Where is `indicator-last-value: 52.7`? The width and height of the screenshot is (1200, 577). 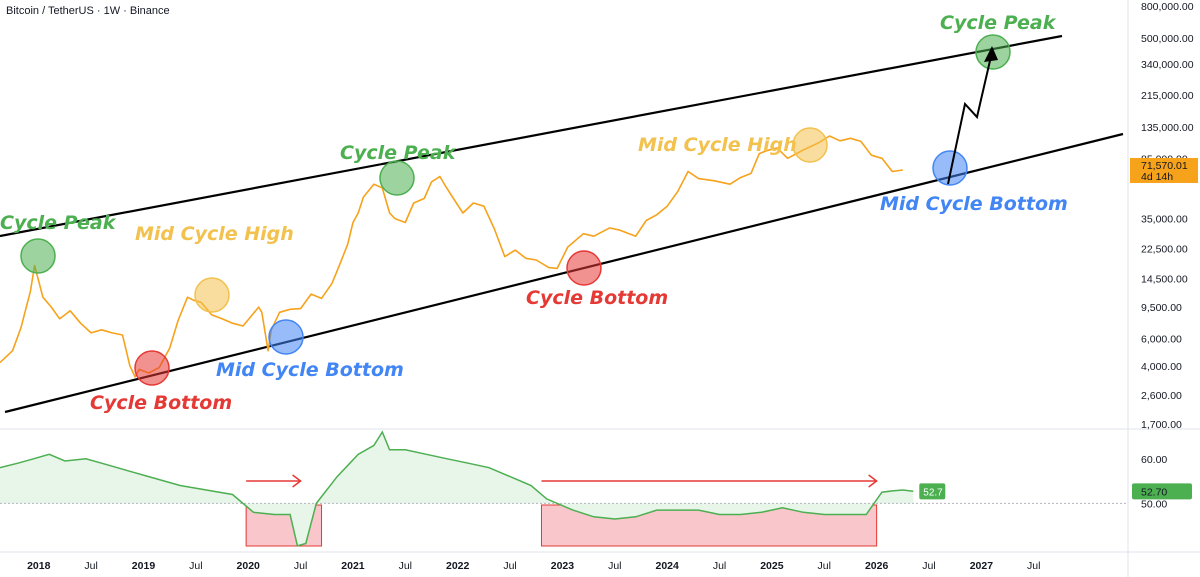
indicator-last-value: 52.7 is located at coordinates (933, 492).